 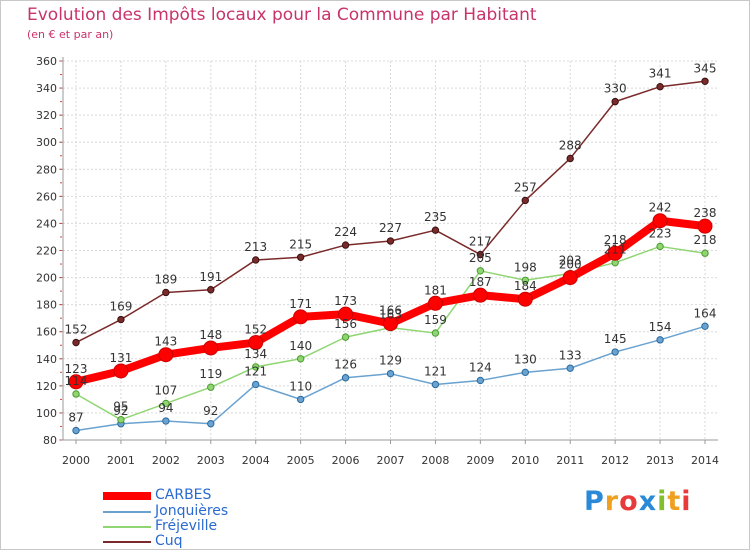 What do you see at coordinates (480, 460) in the screenshot?
I see `x-tick-label: 2009` at bounding box center [480, 460].